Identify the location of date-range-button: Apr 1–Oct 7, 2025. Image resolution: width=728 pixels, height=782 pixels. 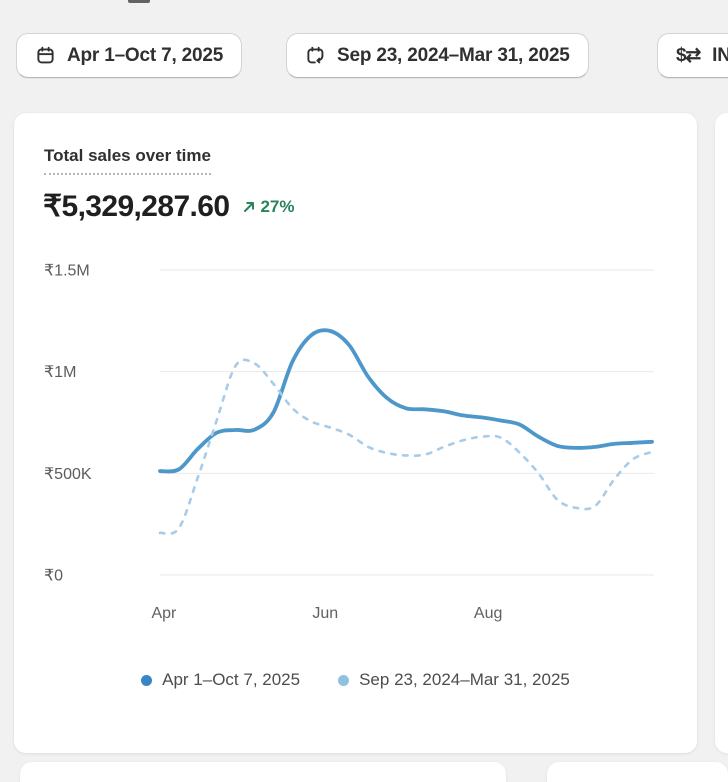
(129, 55).